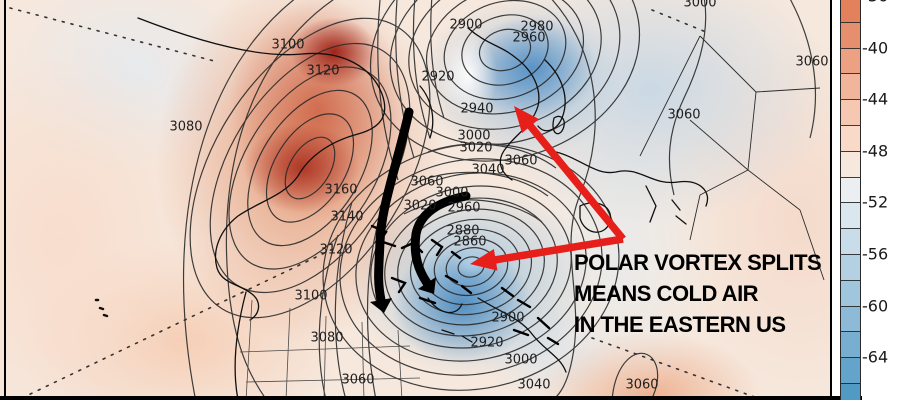 The height and width of the screenshot is (400, 900). What do you see at coordinates (875, 151) in the screenshot?
I see `colorbar-tick-label: -48` at bounding box center [875, 151].